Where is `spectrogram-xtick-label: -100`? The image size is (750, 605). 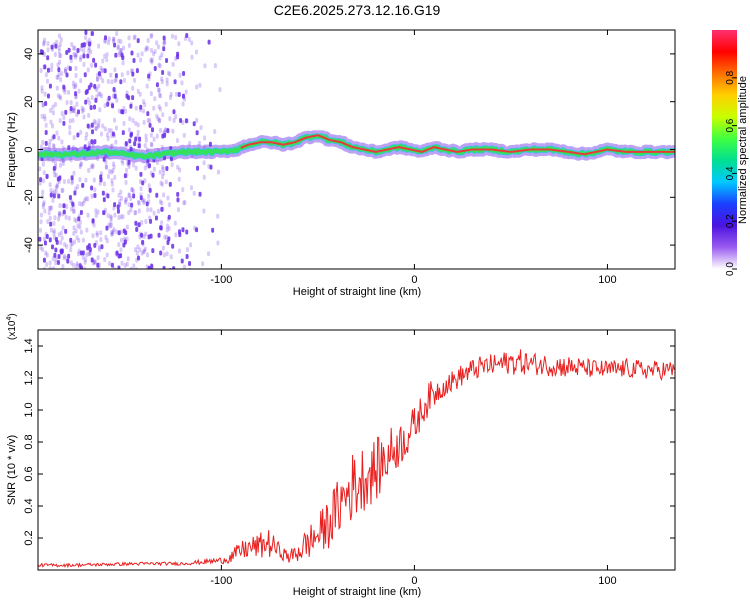 spectrogram-xtick-label: -100 is located at coordinates (221, 280).